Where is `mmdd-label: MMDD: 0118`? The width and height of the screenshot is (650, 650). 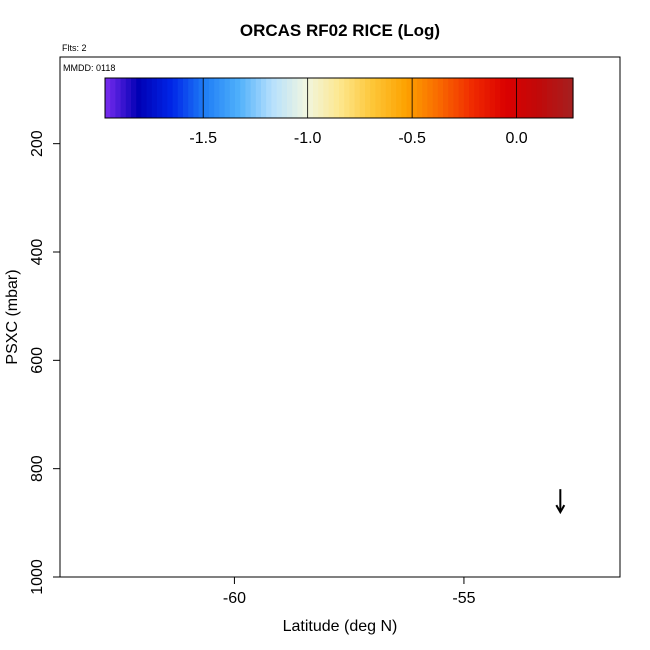 mmdd-label: MMDD: 0118 is located at coordinates (89, 68).